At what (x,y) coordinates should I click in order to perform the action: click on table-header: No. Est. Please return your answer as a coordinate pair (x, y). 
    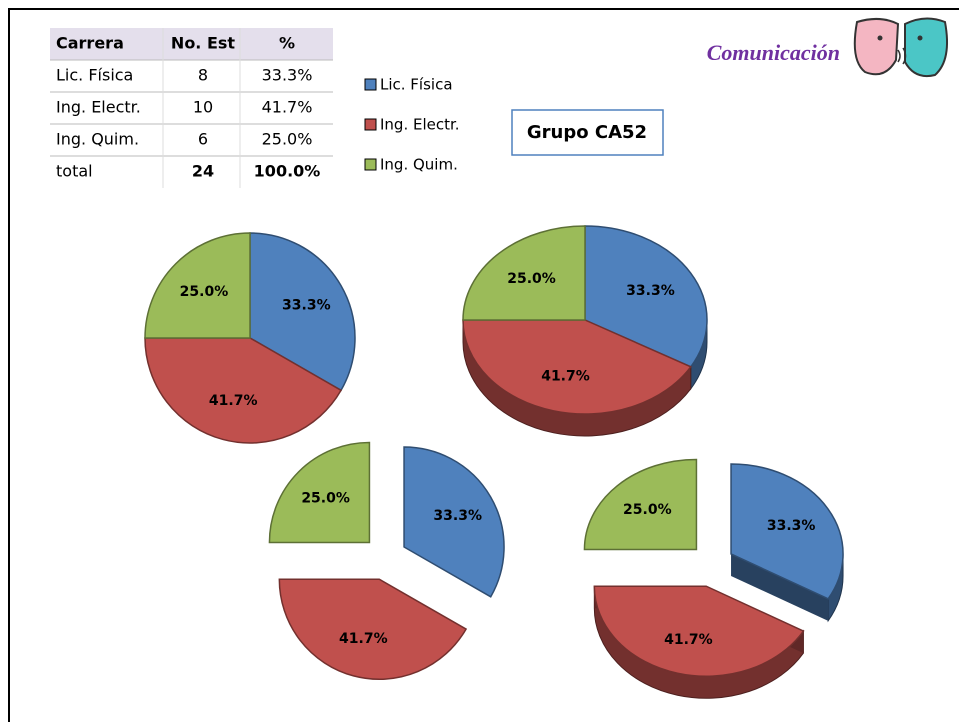
    Looking at the image, I should click on (203, 43).